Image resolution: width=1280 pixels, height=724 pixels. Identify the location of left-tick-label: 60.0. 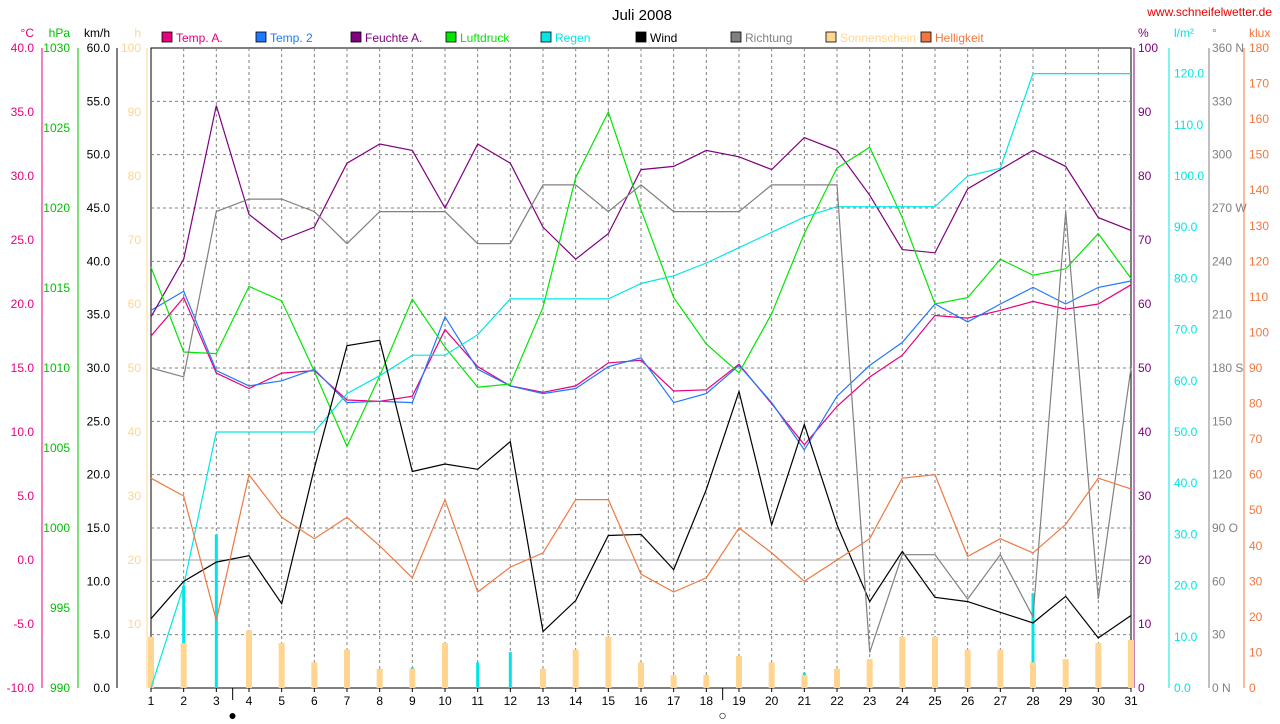
(99, 48).